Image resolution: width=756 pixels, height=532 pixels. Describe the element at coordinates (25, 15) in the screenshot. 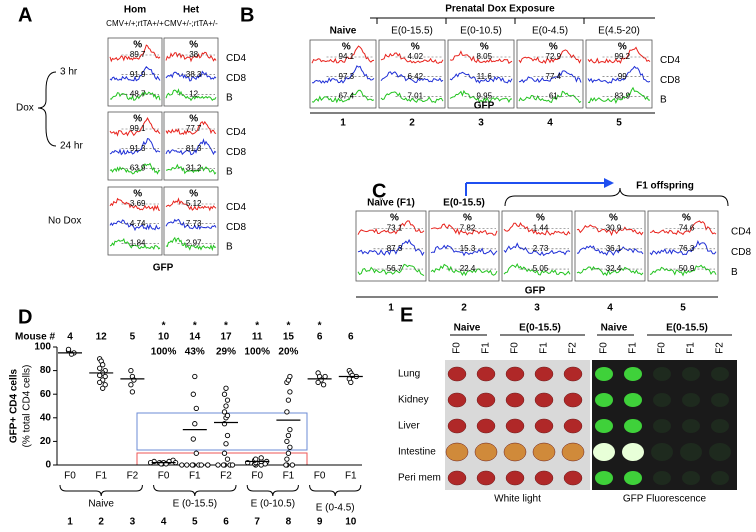

I see `panel-label: A` at that location.